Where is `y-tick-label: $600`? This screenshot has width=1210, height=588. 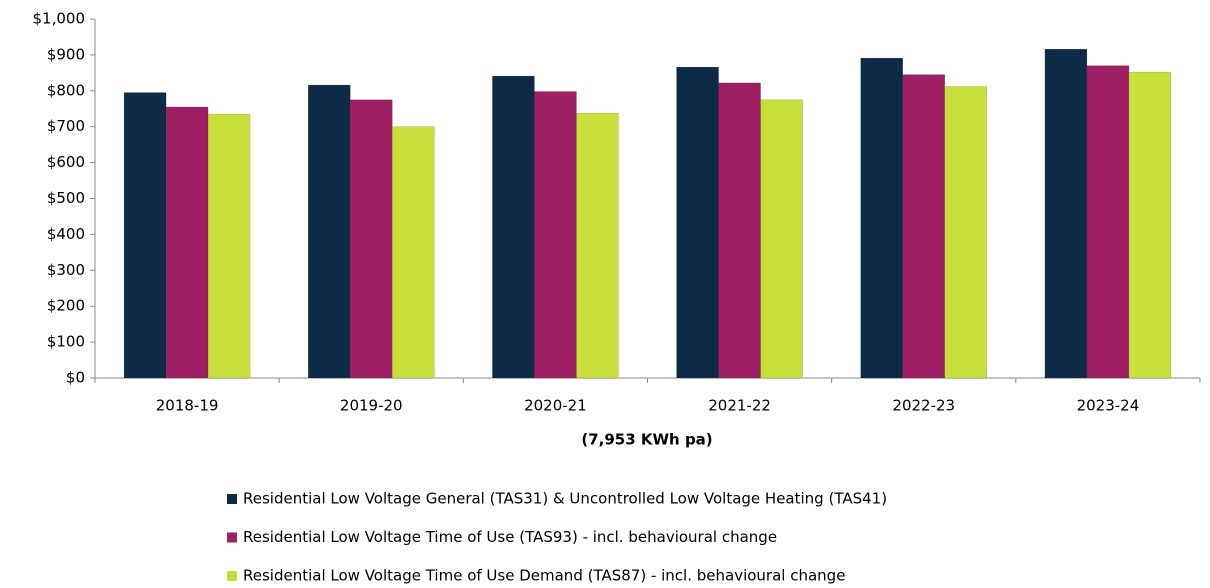
y-tick-label: $600 is located at coordinates (66, 162).